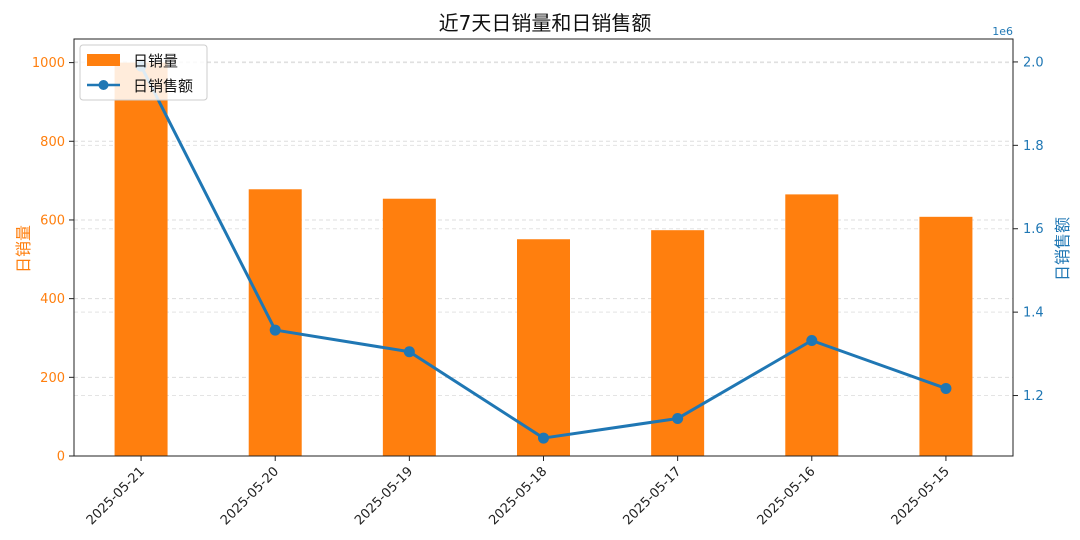 This screenshot has height=540, width=1080. I want to click on right-tick-label-2: 1.6, so click(1033, 229).